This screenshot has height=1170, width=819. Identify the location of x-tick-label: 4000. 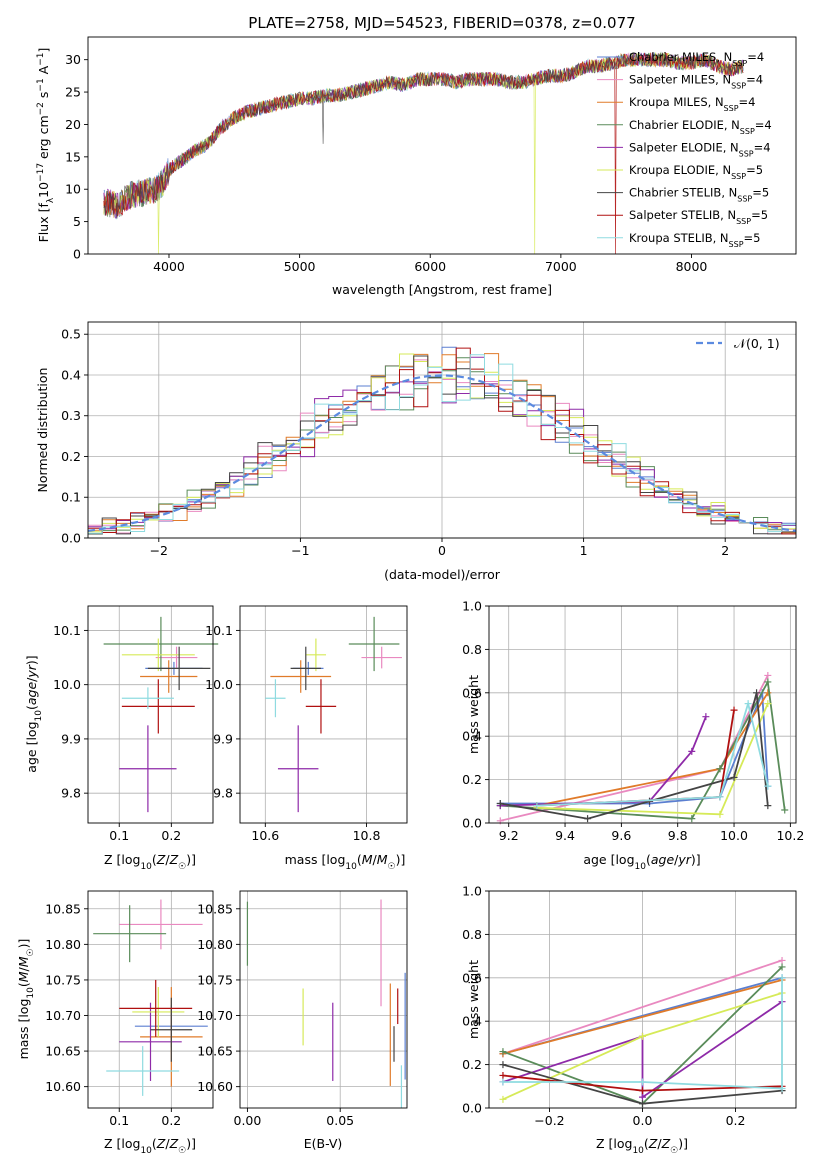
(169, 266).